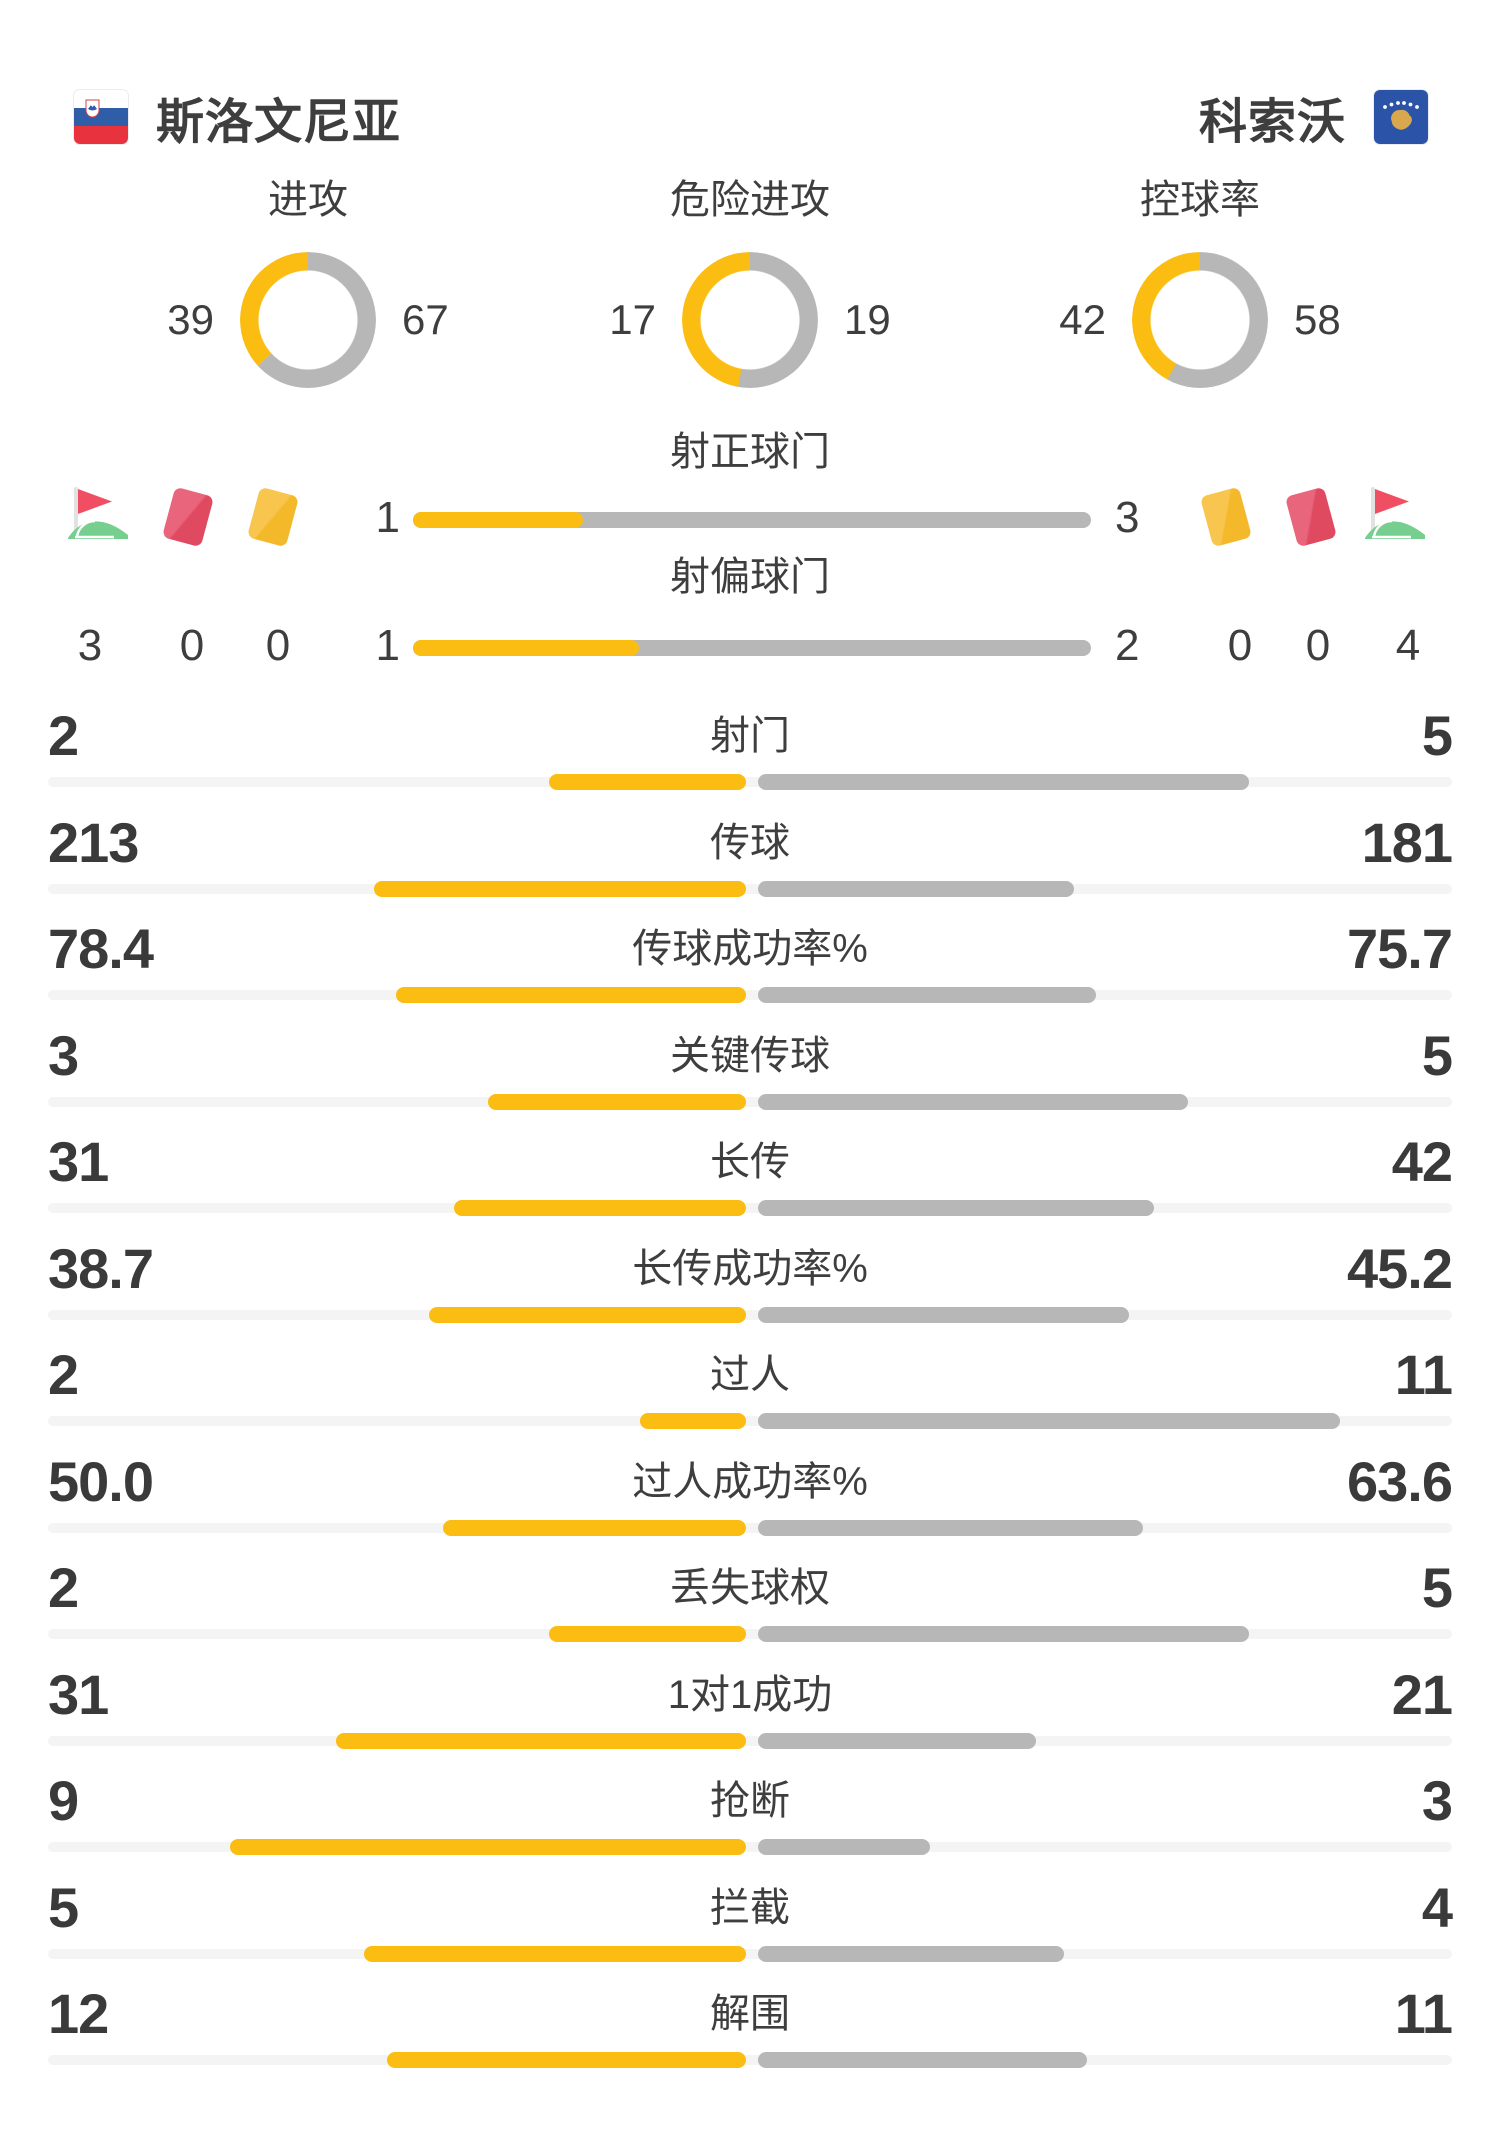 The image size is (1500, 2138). Describe the element at coordinates (750, 1917) in the screenshot. I see `stat-row: 5 拦截 4` at that location.